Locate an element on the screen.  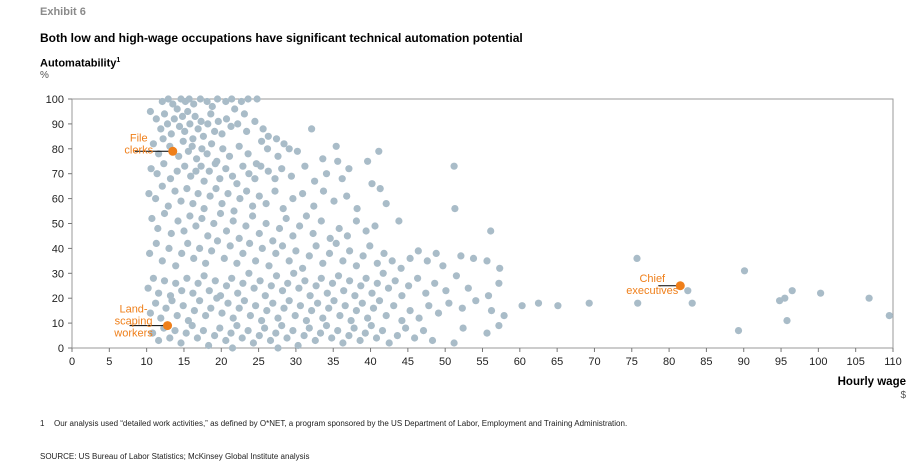
x-tick-label: 35 is located at coordinates (333, 362).